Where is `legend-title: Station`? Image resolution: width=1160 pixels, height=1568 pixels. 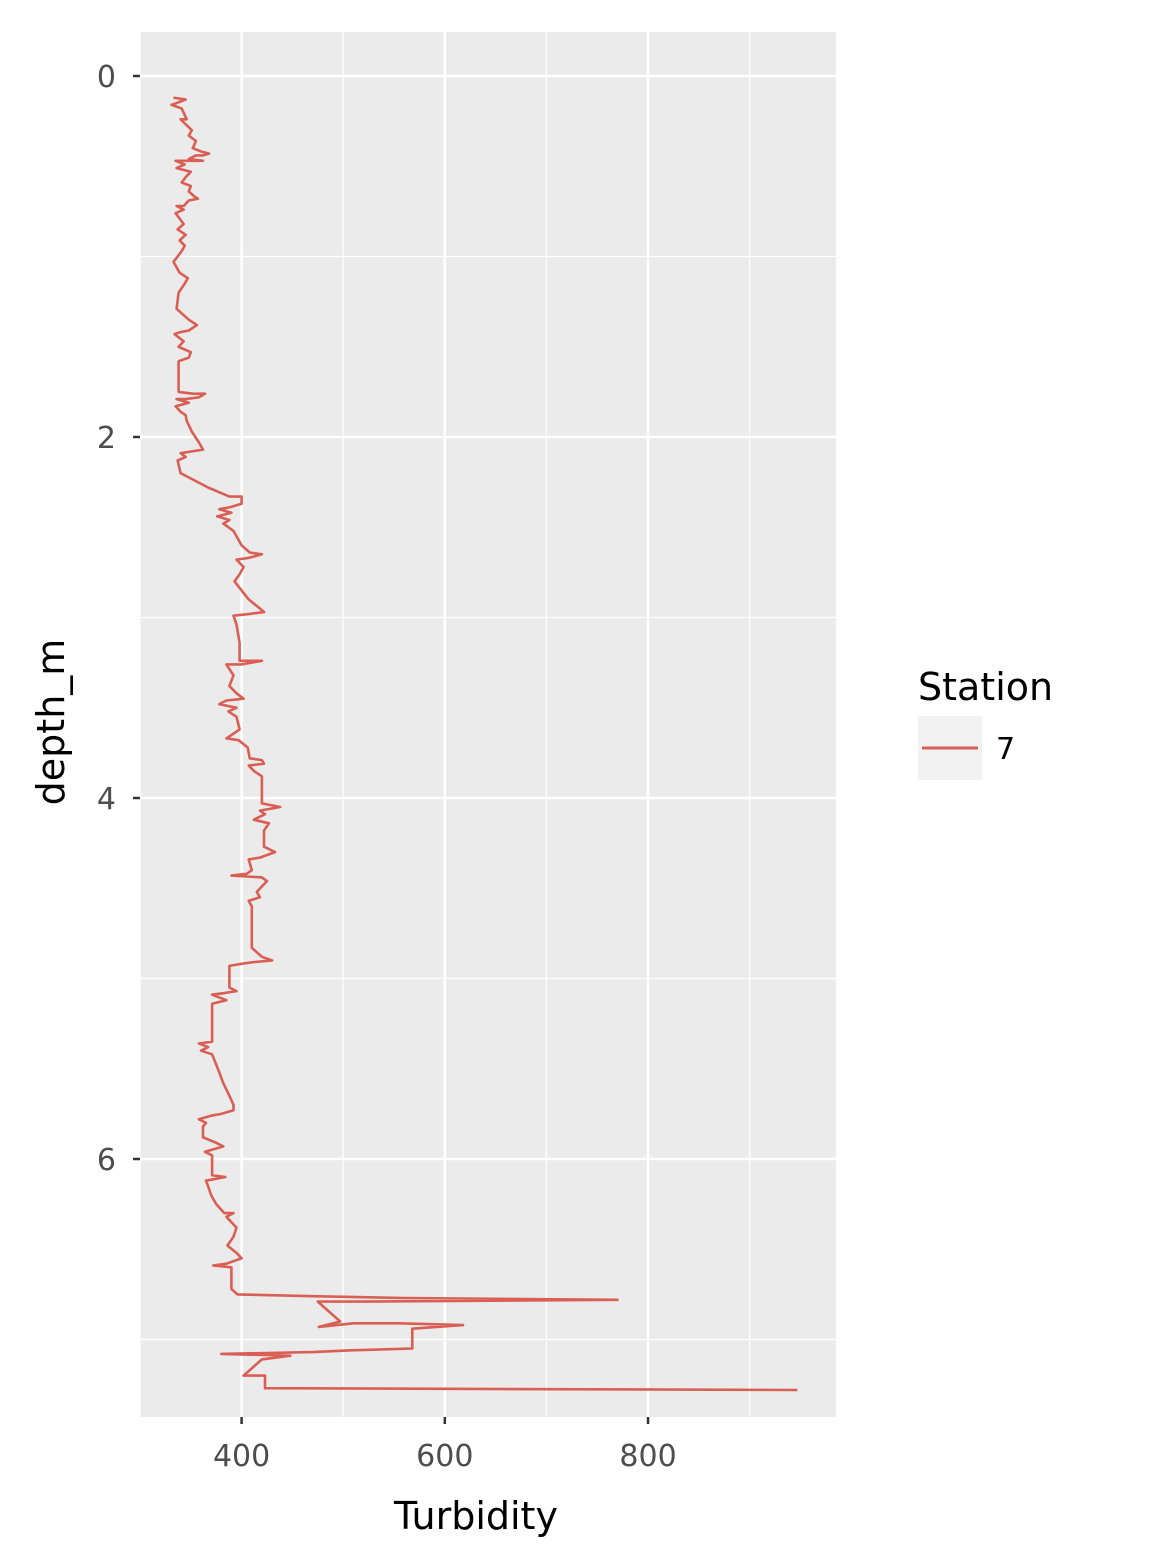
legend-title: Station is located at coordinates (985, 687).